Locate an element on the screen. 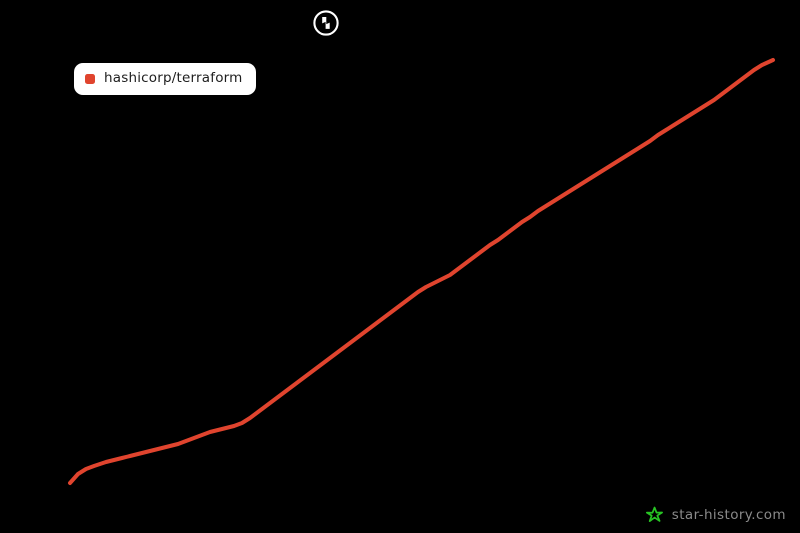 Image resolution: width=800 pixels, height=533 pixels. watermark-text: star-history.com is located at coordinates (728, 514).